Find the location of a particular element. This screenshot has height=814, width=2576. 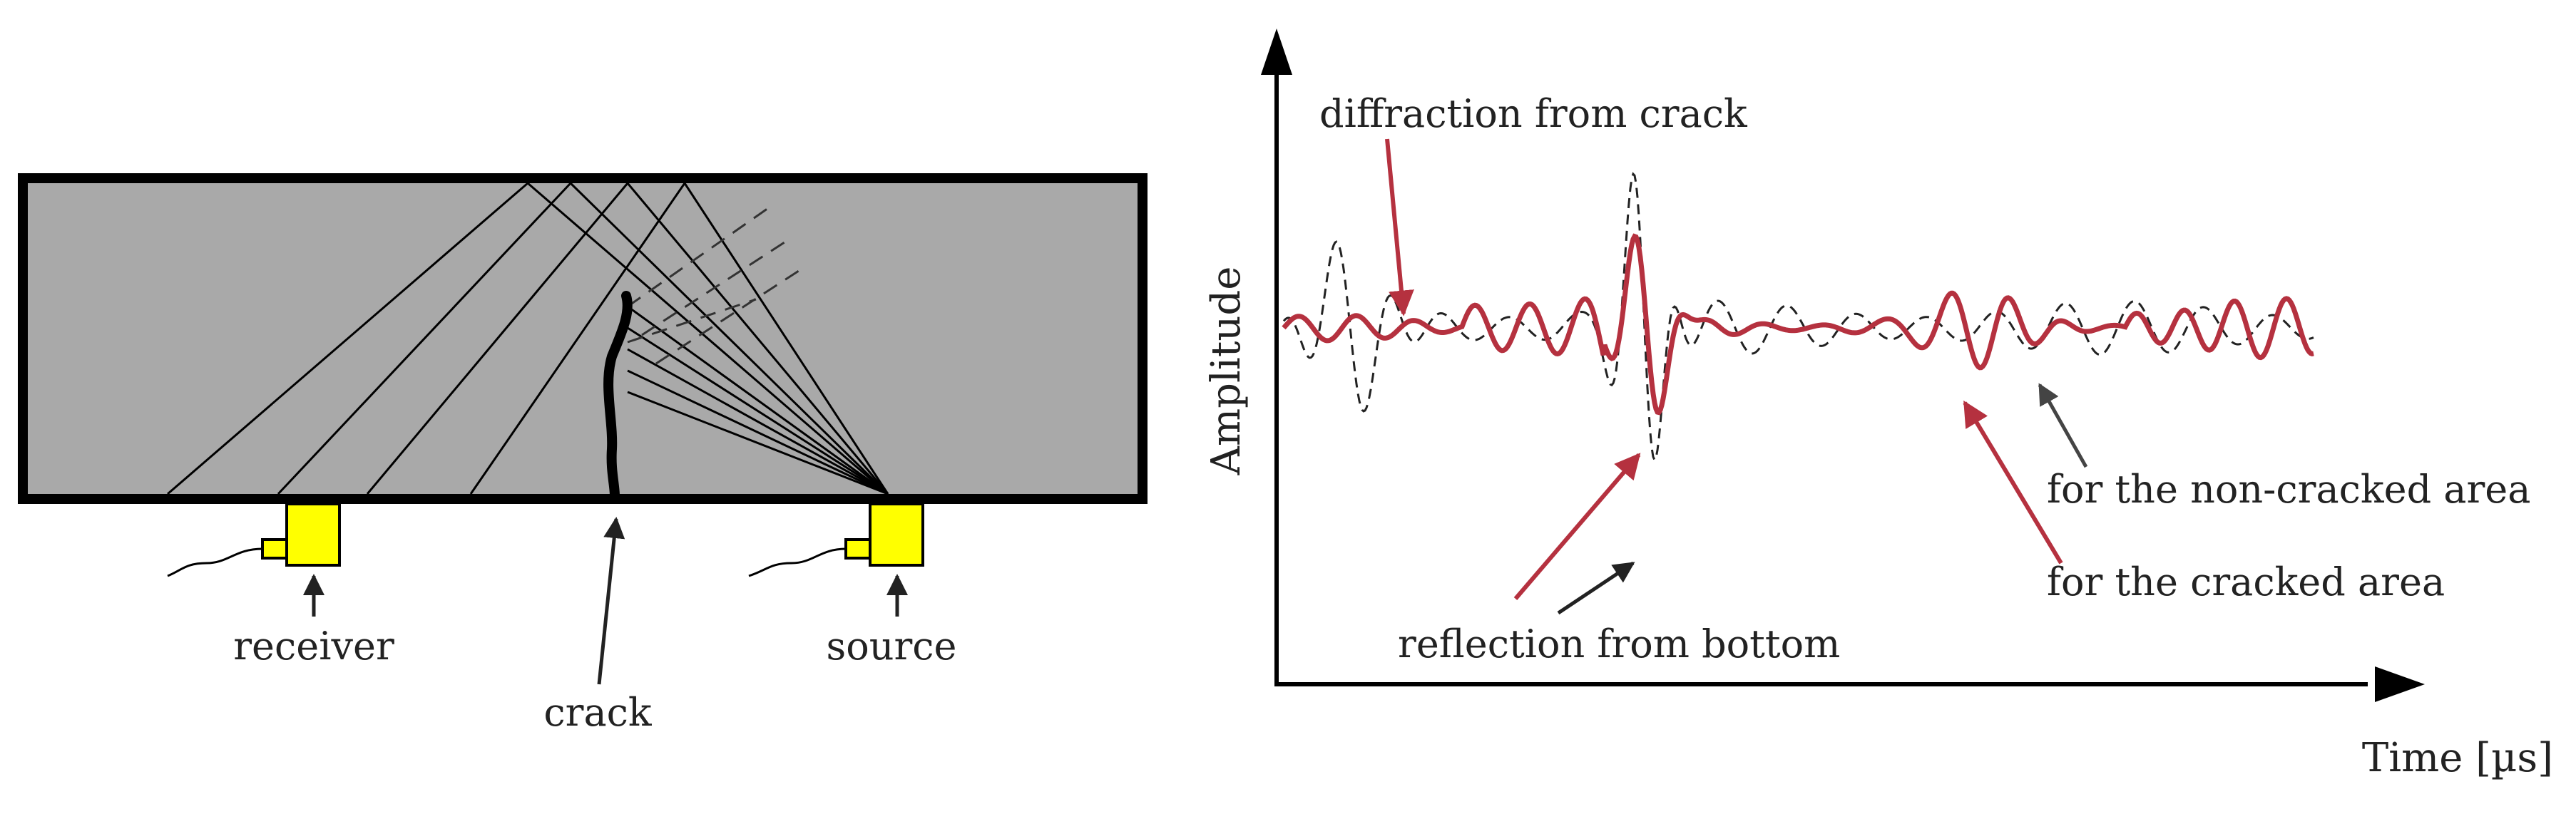

cracked-signal-trace is located at coordinates (1798, 324).